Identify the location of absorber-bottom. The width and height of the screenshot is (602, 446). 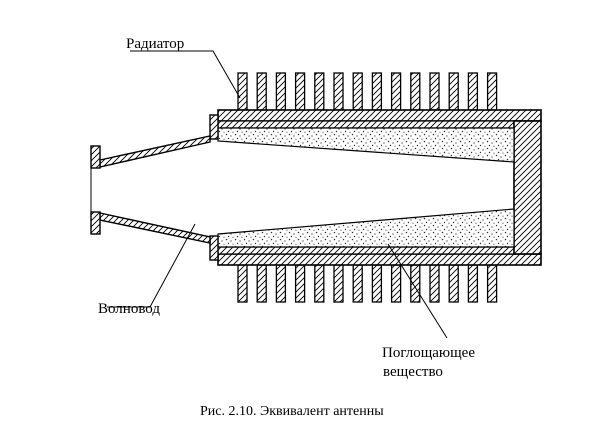
(366, 228).